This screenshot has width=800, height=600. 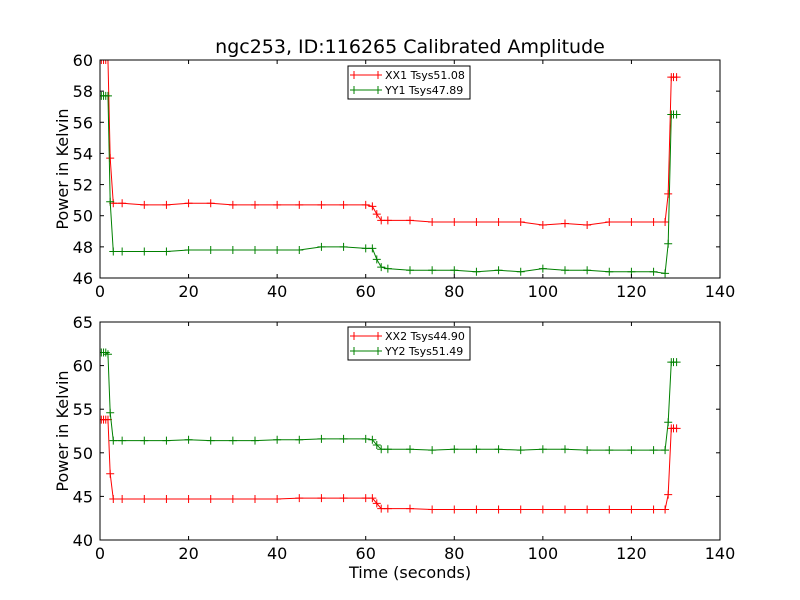 What do you see at coordinates (83, 540) in the screenshot?
I see `y-tick-label: 40` at bounding box center [83, 540].